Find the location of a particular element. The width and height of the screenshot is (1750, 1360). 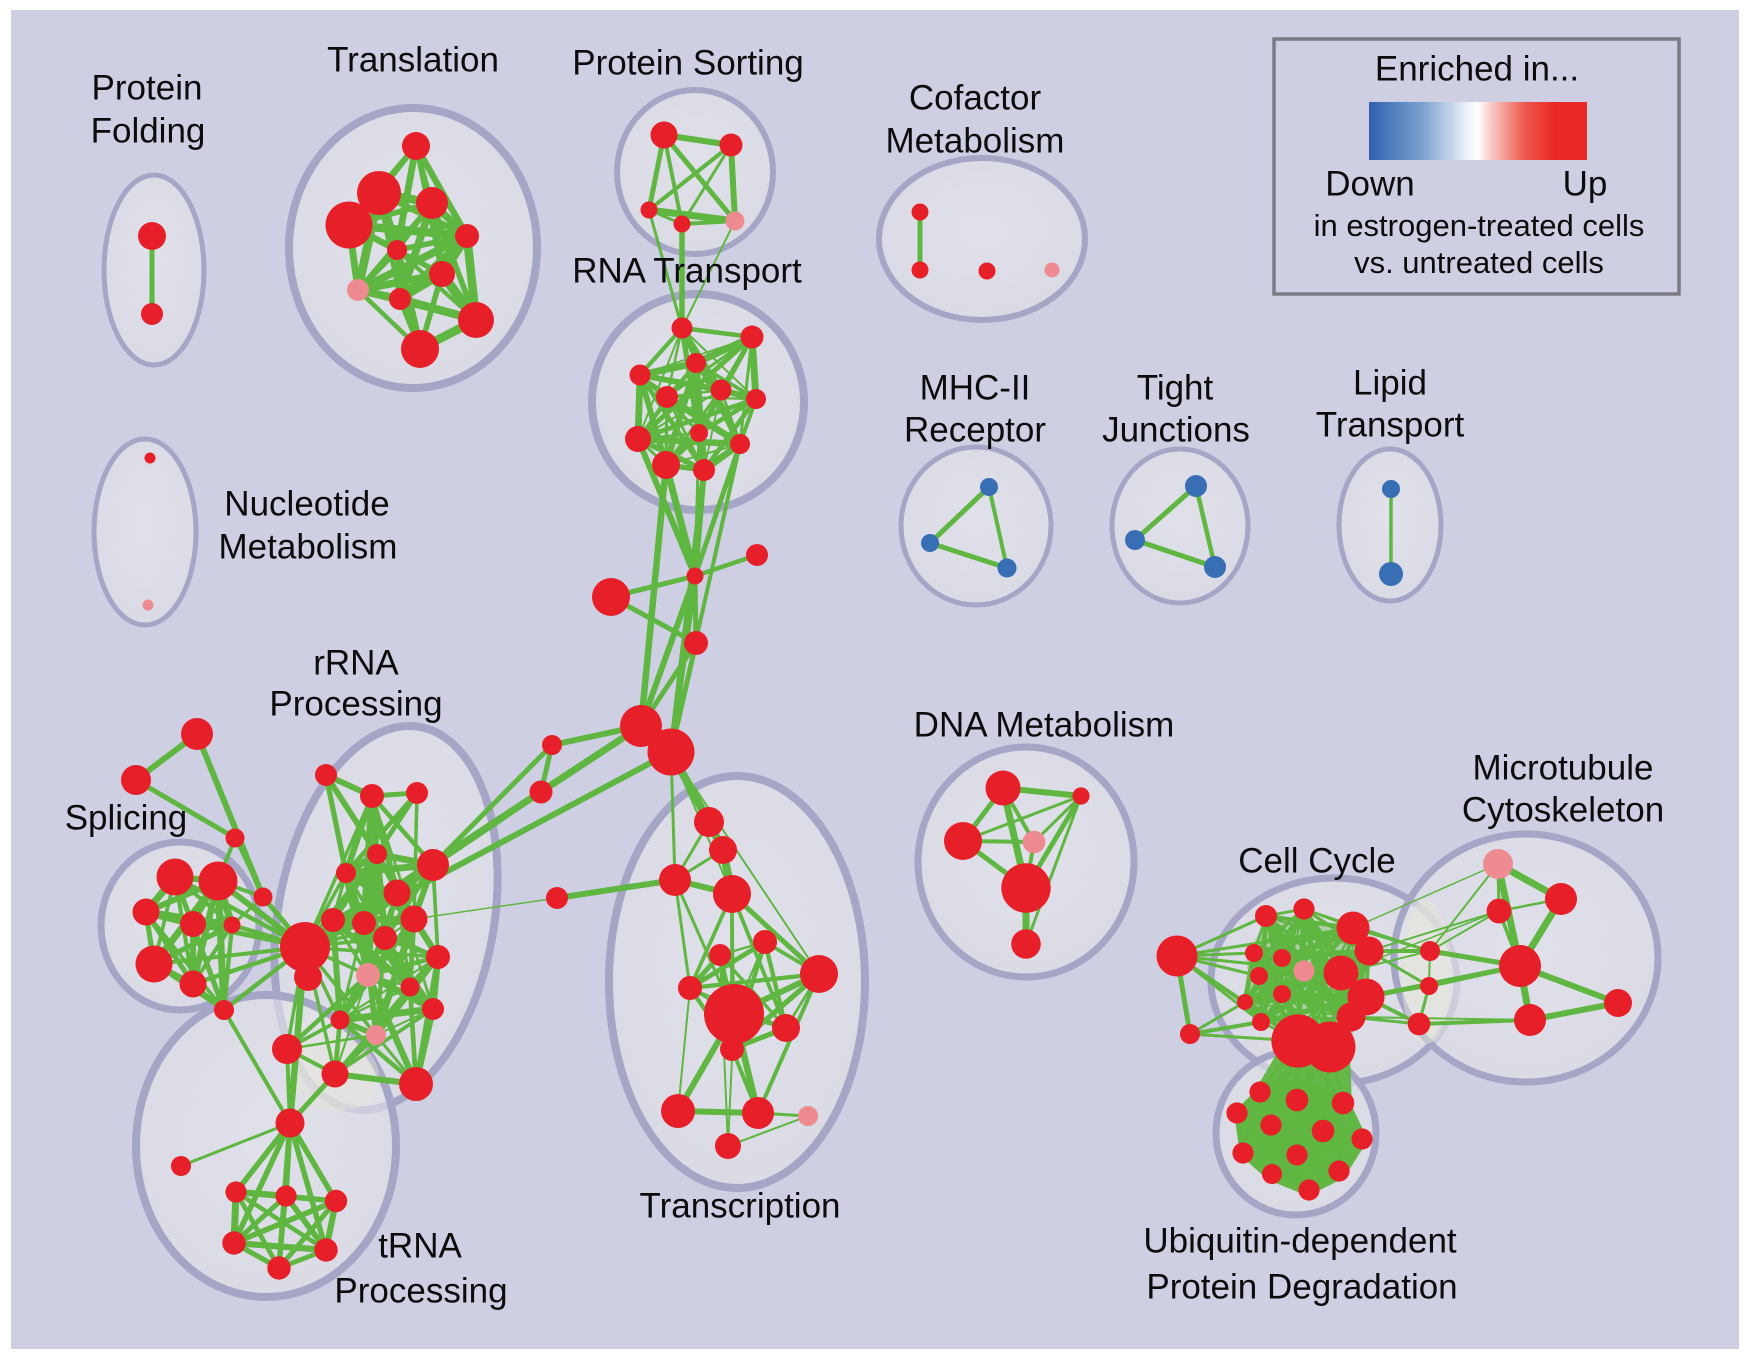

svg-text: Transport is located at coordinates (1390, 424).